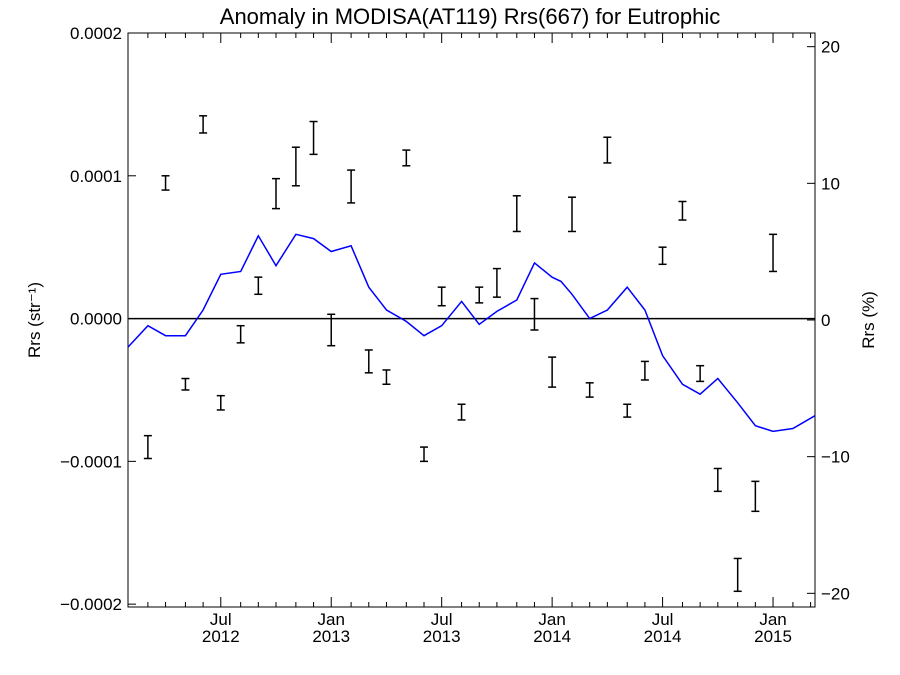 This screenshot has width=900, height=675. Describe the element at coordinates (835, 457) in the screenshot. I see `right-tick-label: −10` at that location.